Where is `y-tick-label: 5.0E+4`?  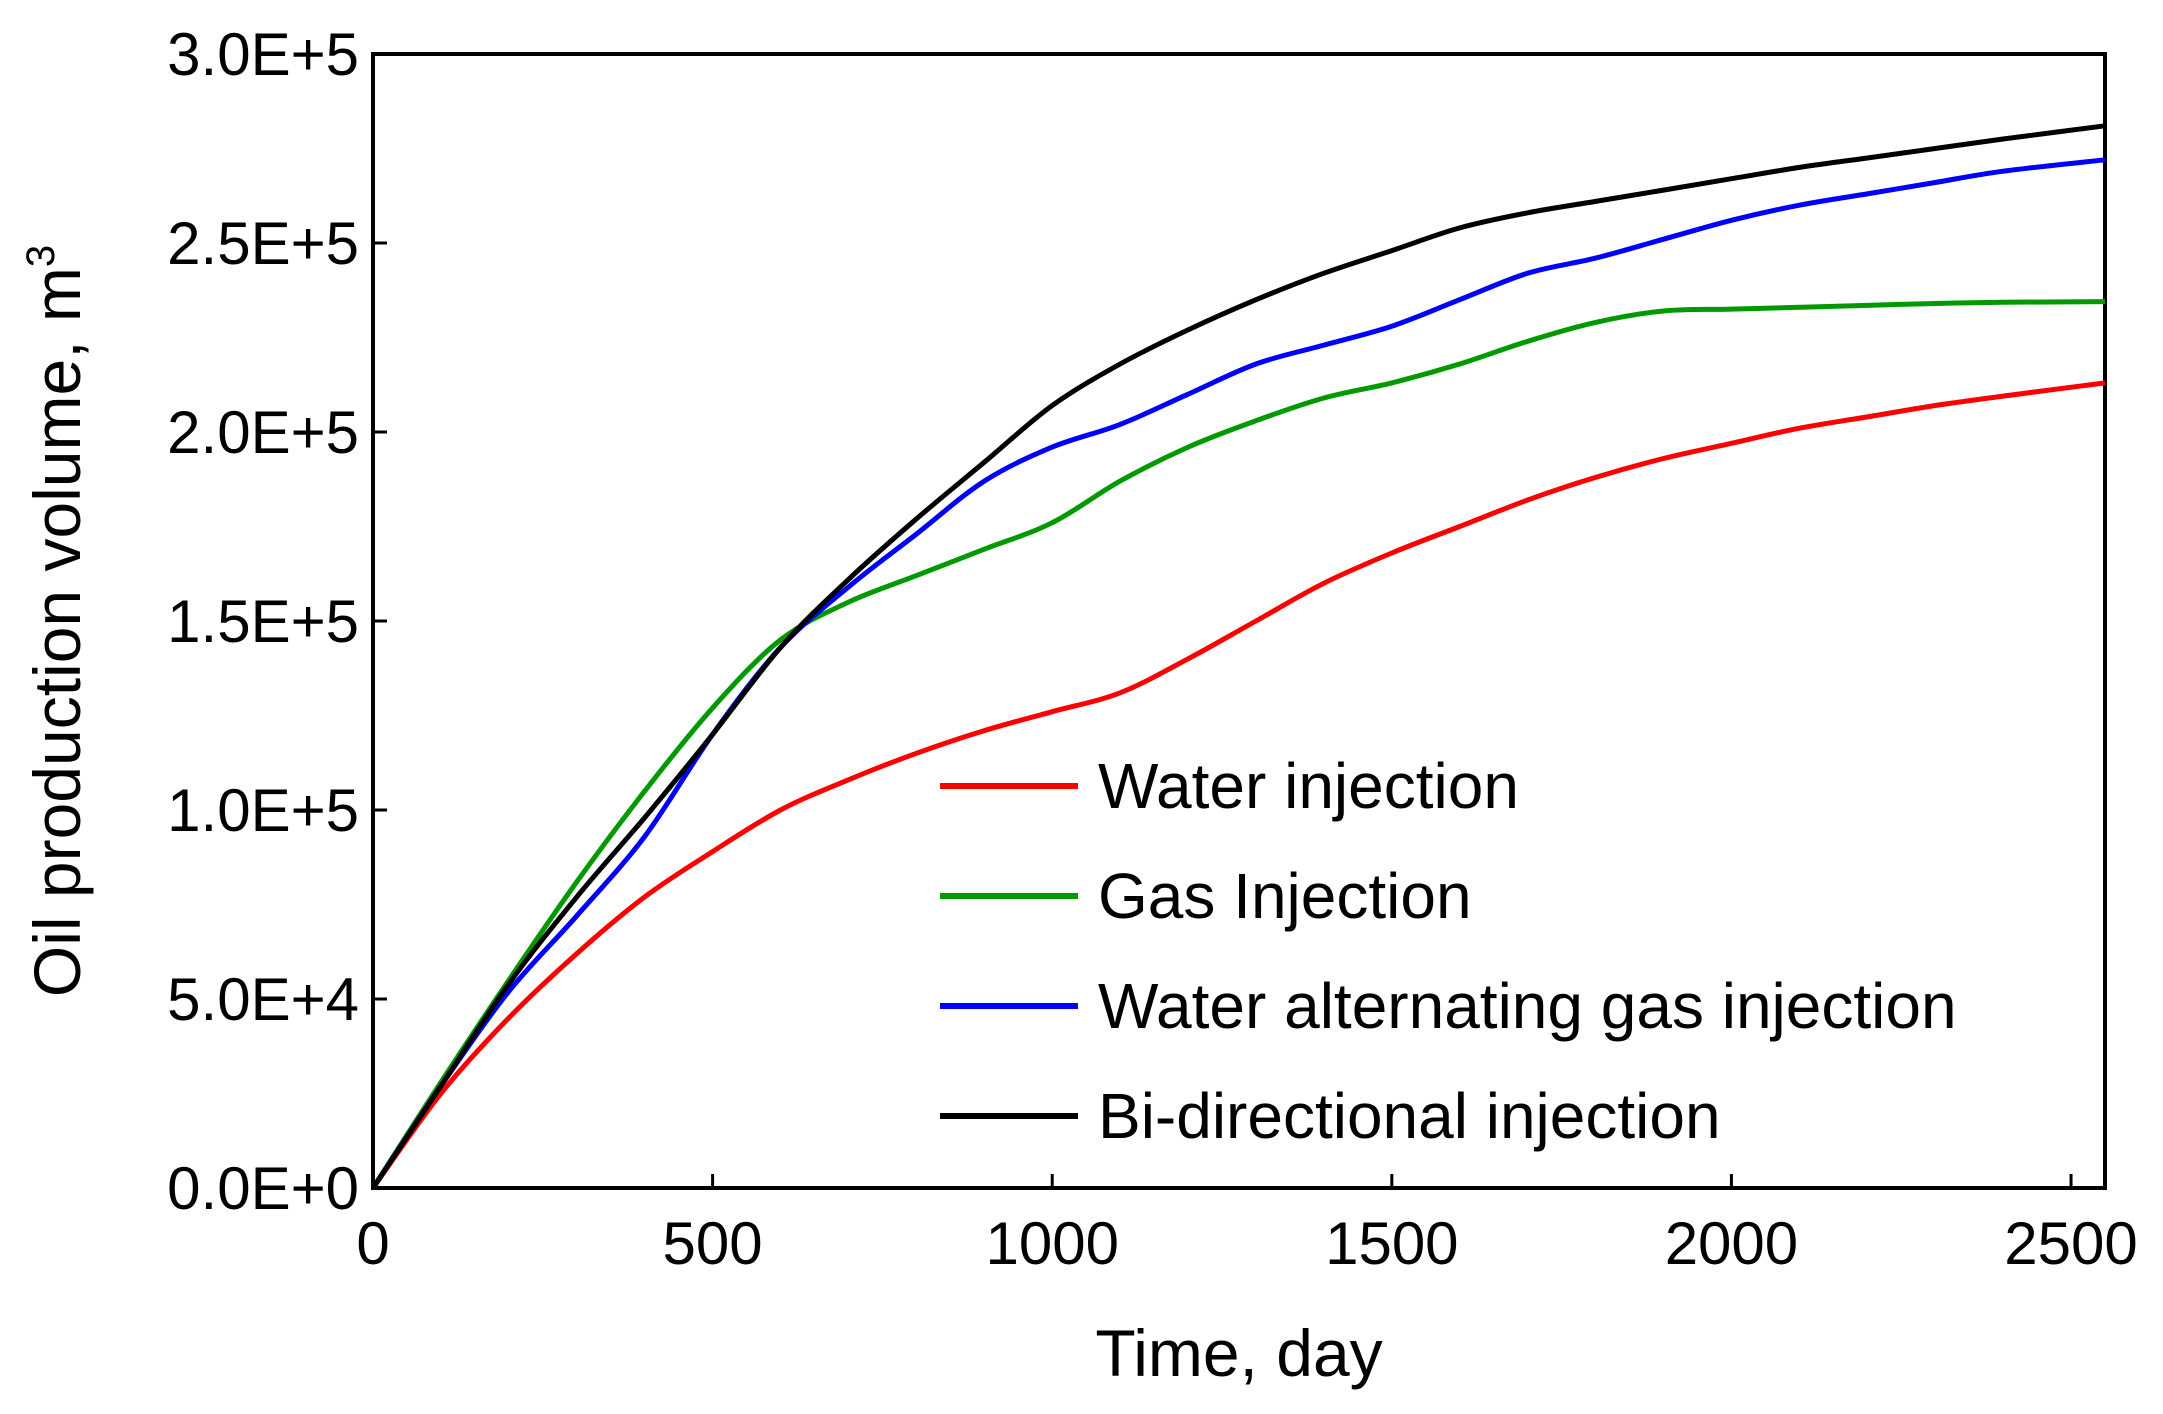
y-tick-label: 5.0E+4 is located at coordinates (263, 999).